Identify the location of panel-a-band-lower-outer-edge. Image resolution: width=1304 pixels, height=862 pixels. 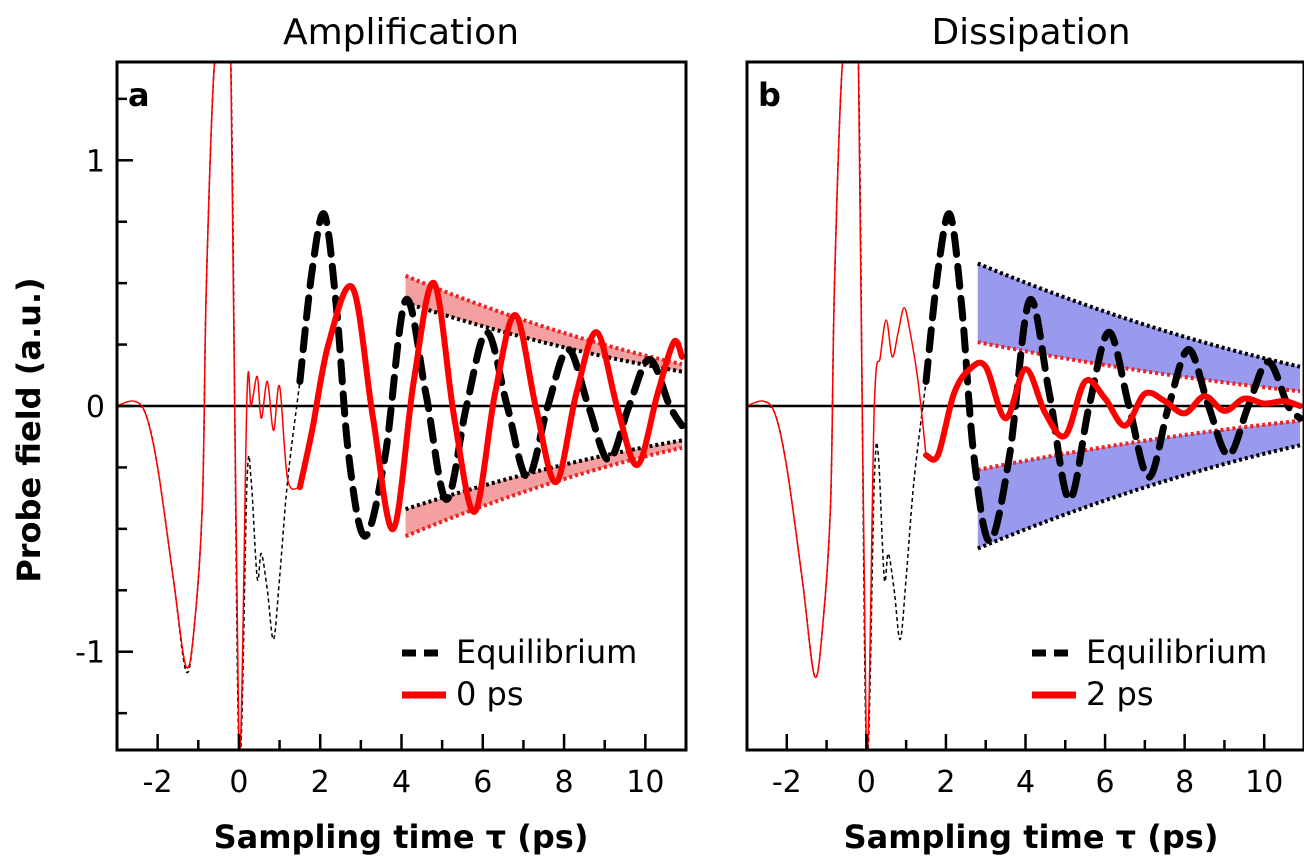
(543, 492).